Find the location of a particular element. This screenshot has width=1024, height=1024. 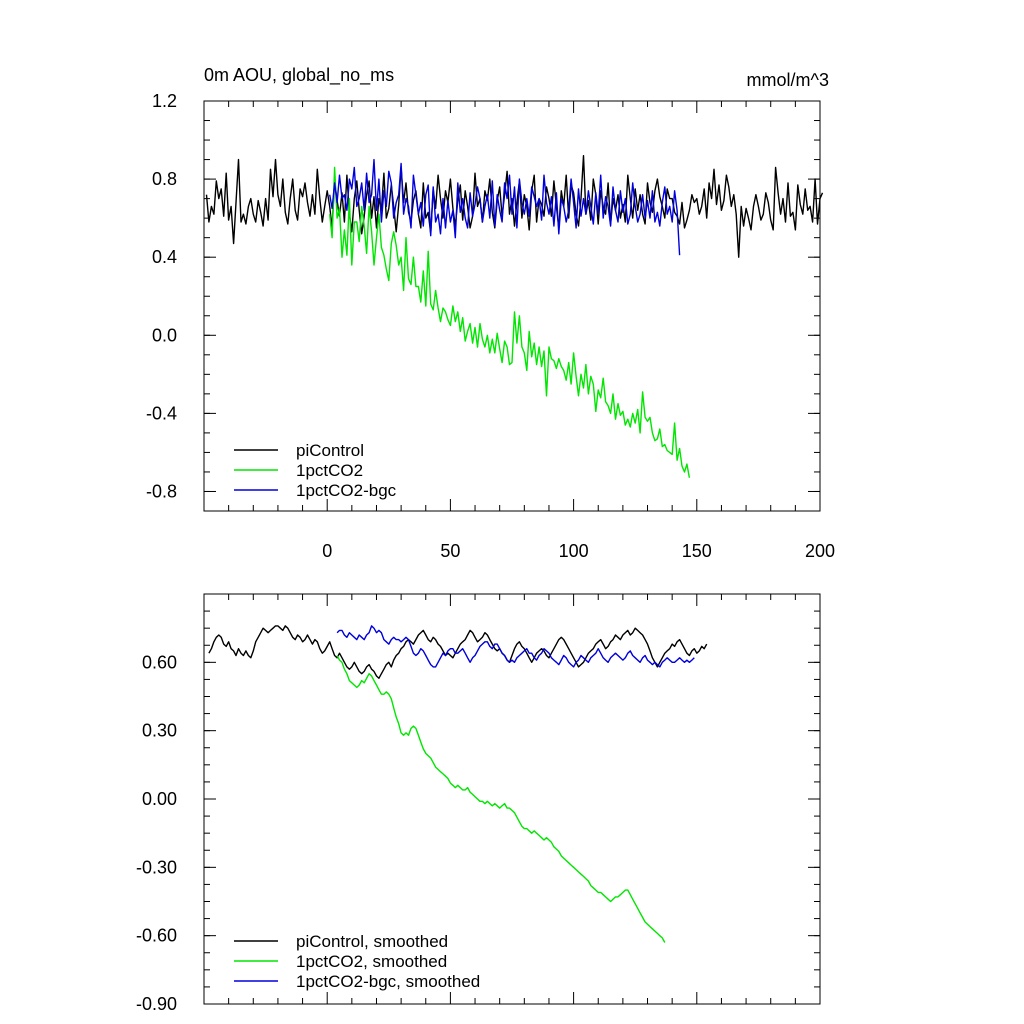

x-tick-label: 150 is located at coordinates (697, 551).